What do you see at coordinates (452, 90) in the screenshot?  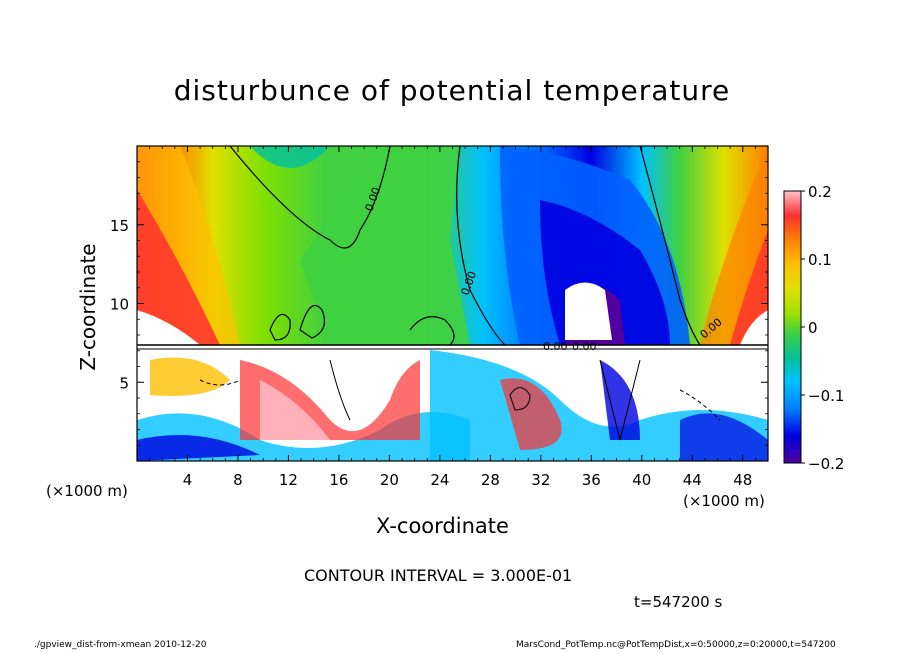 I see `chart-title: disturbunce of potential temperature` at bounding box center [452, 90].